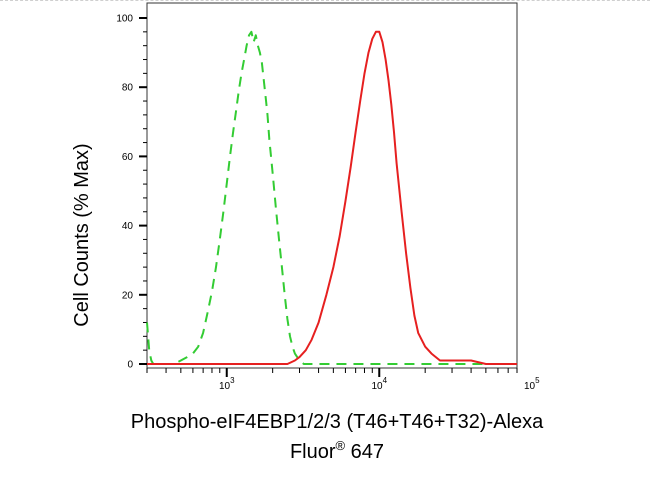 The image size is (650, 477). I want to click on x-tick-exponent: 4, so click(385, 380).